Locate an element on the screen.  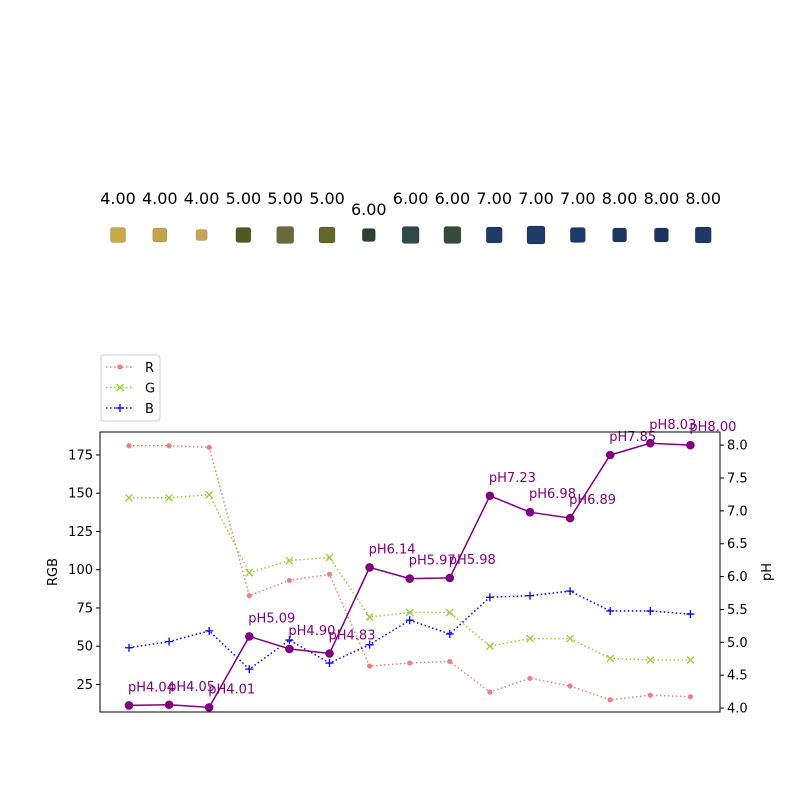
legend: RGB is located at coordinates (130, 388).